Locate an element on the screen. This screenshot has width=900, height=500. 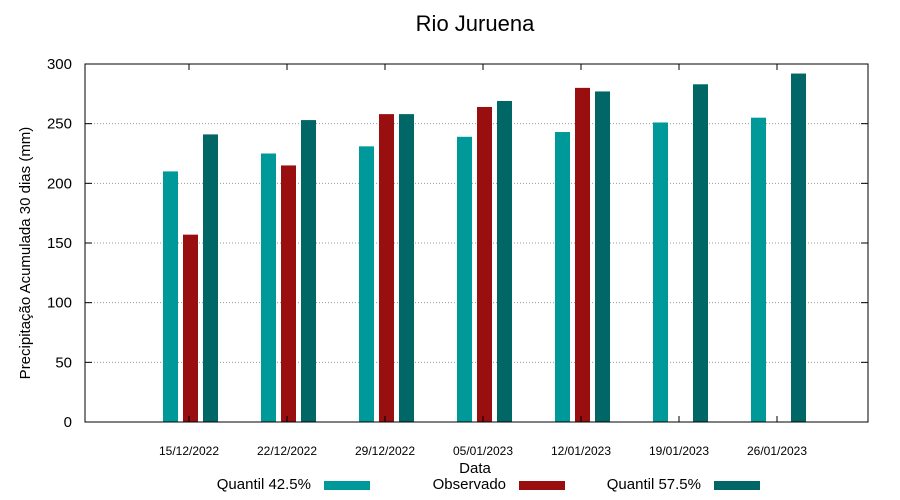
legend: Quantil 42.5% Observado Quantil 57.5% is located at coordinates (488, 484).